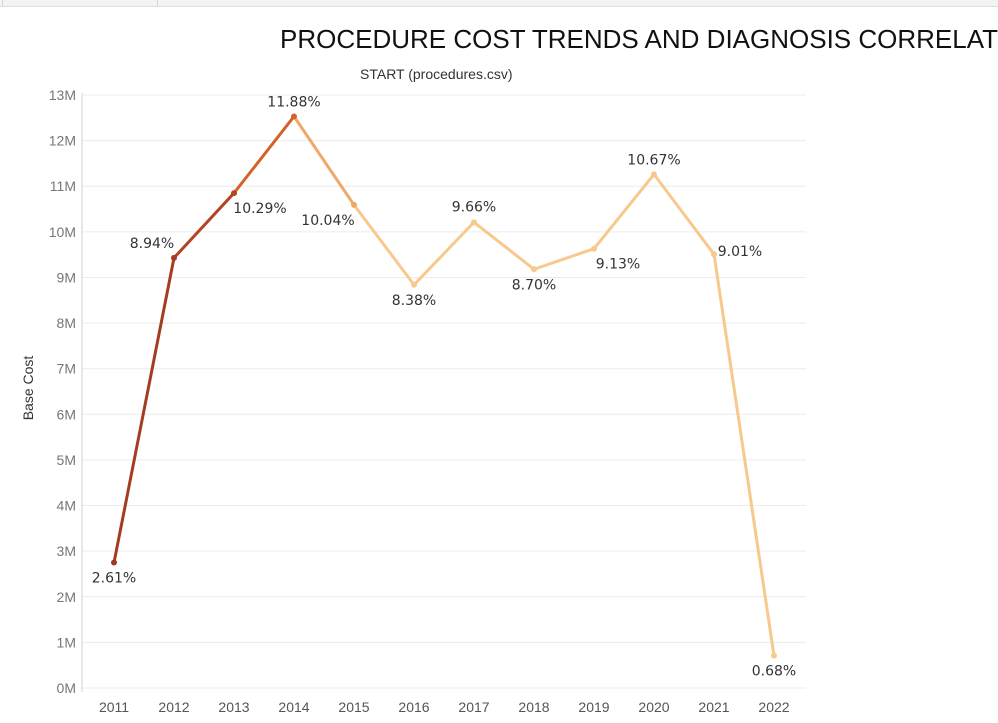 The image size is (998, 723). What do you see at coordinates (66, 597) in the screenshot?
I see `y-tick-label: 2M` at bounding box center [66, 597].